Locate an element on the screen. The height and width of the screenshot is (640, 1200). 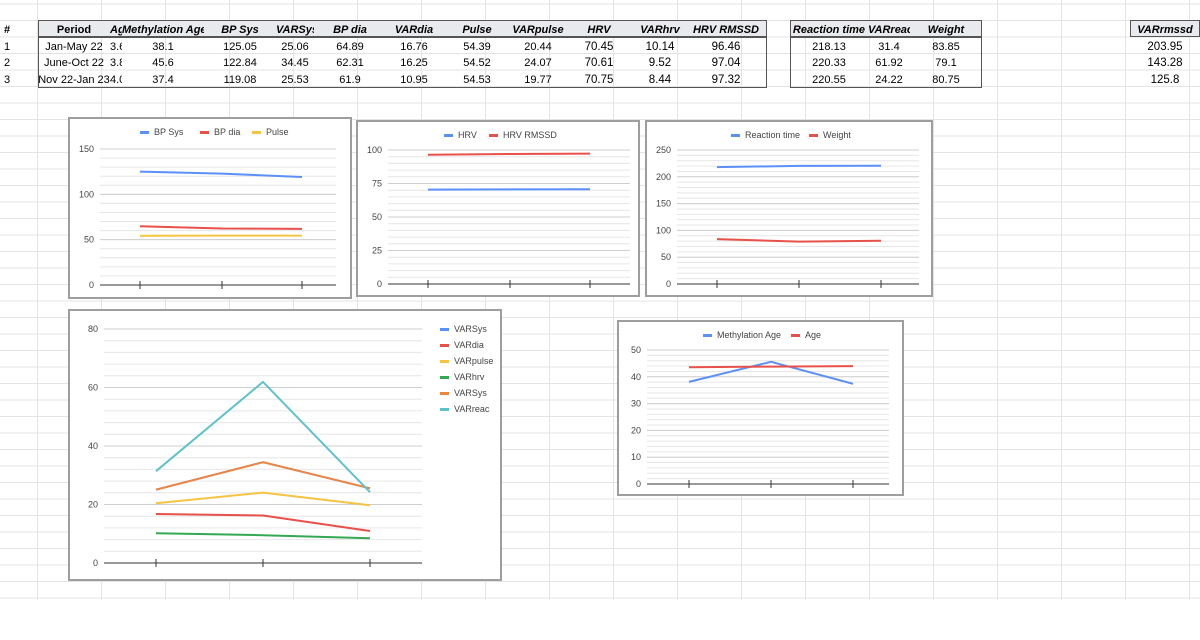
table-cell: 10.95 is located at coordinates (414, 80).